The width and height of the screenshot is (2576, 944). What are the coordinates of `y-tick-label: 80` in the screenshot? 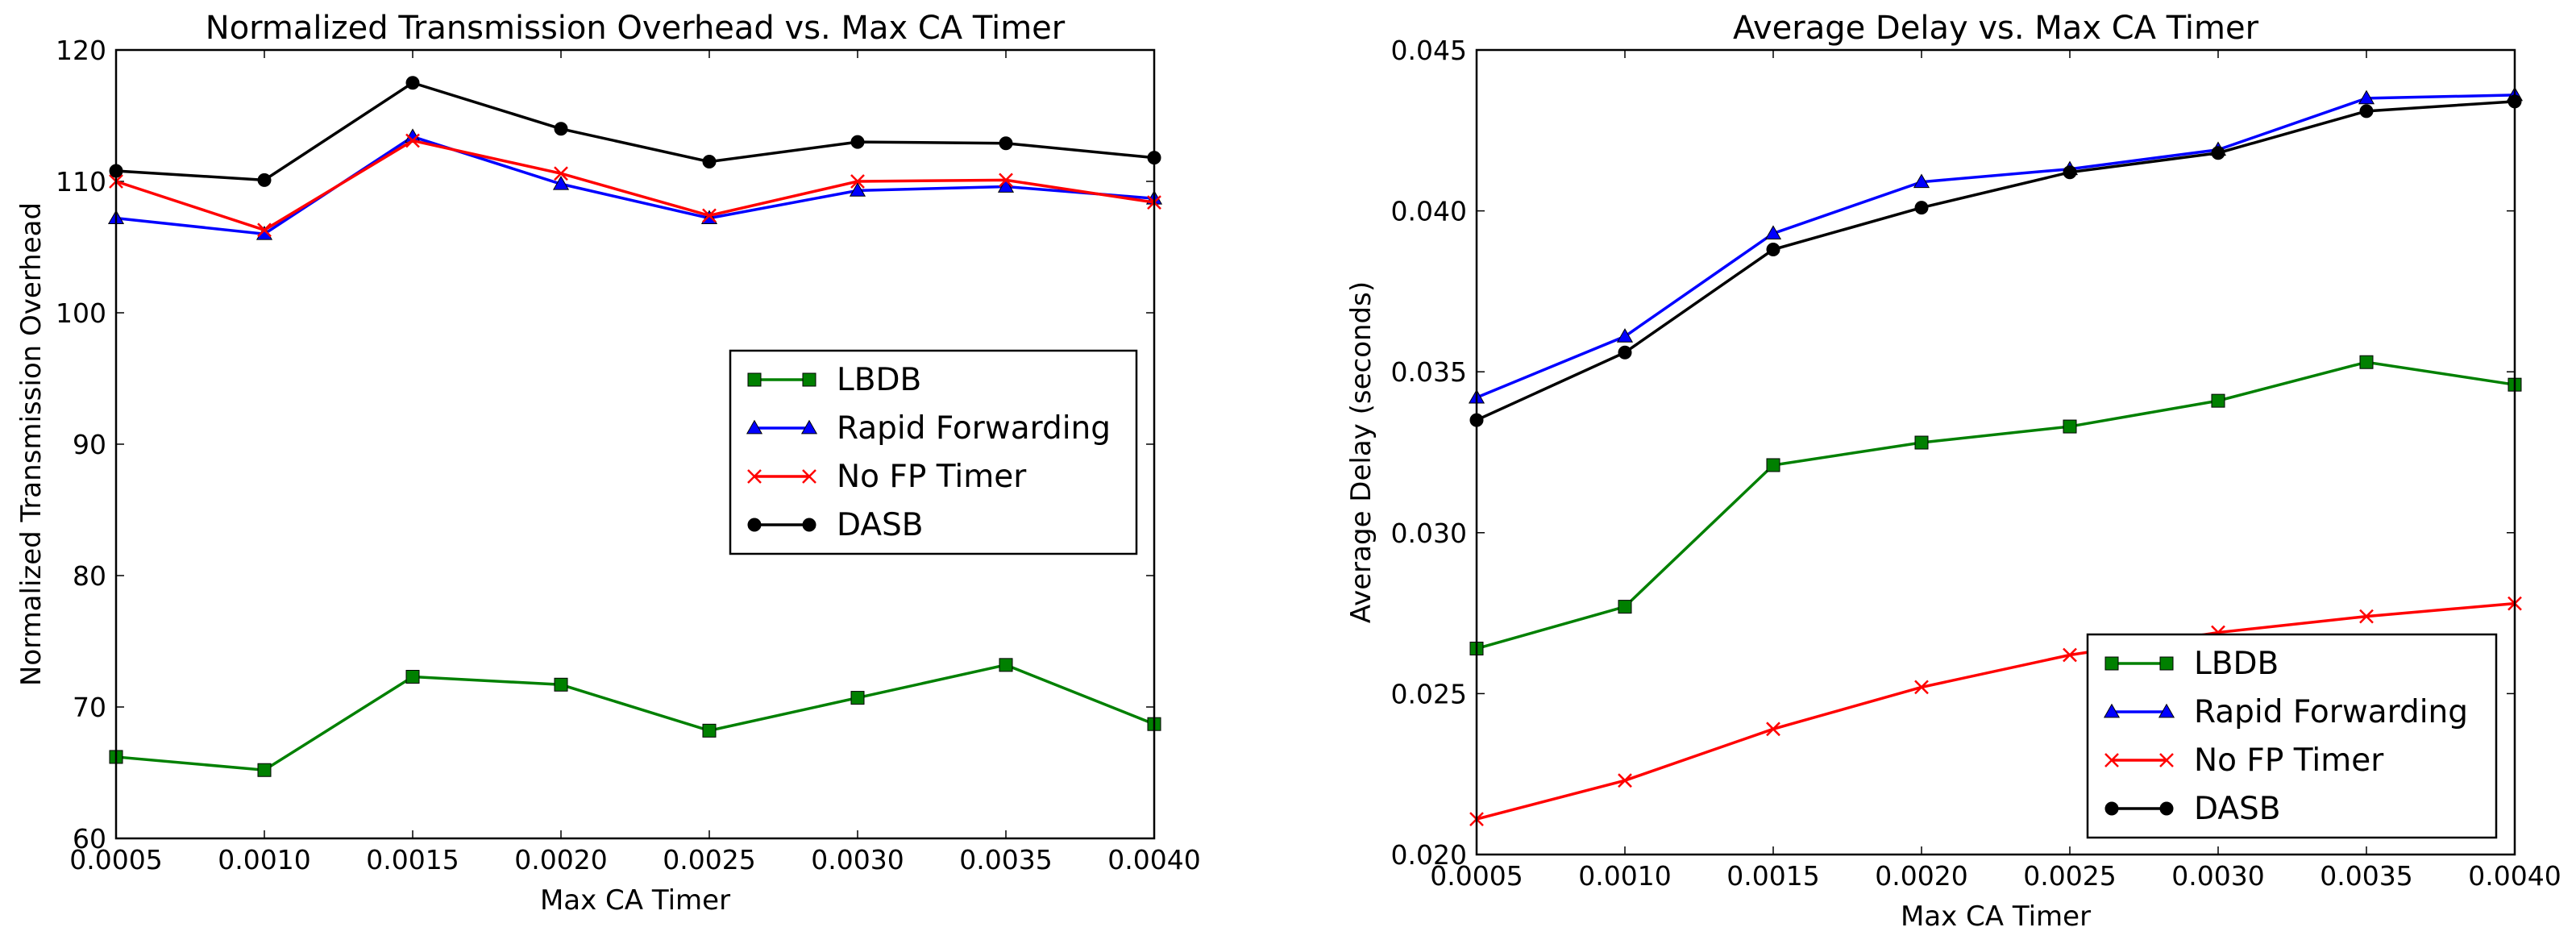 It's located at (89, 576).